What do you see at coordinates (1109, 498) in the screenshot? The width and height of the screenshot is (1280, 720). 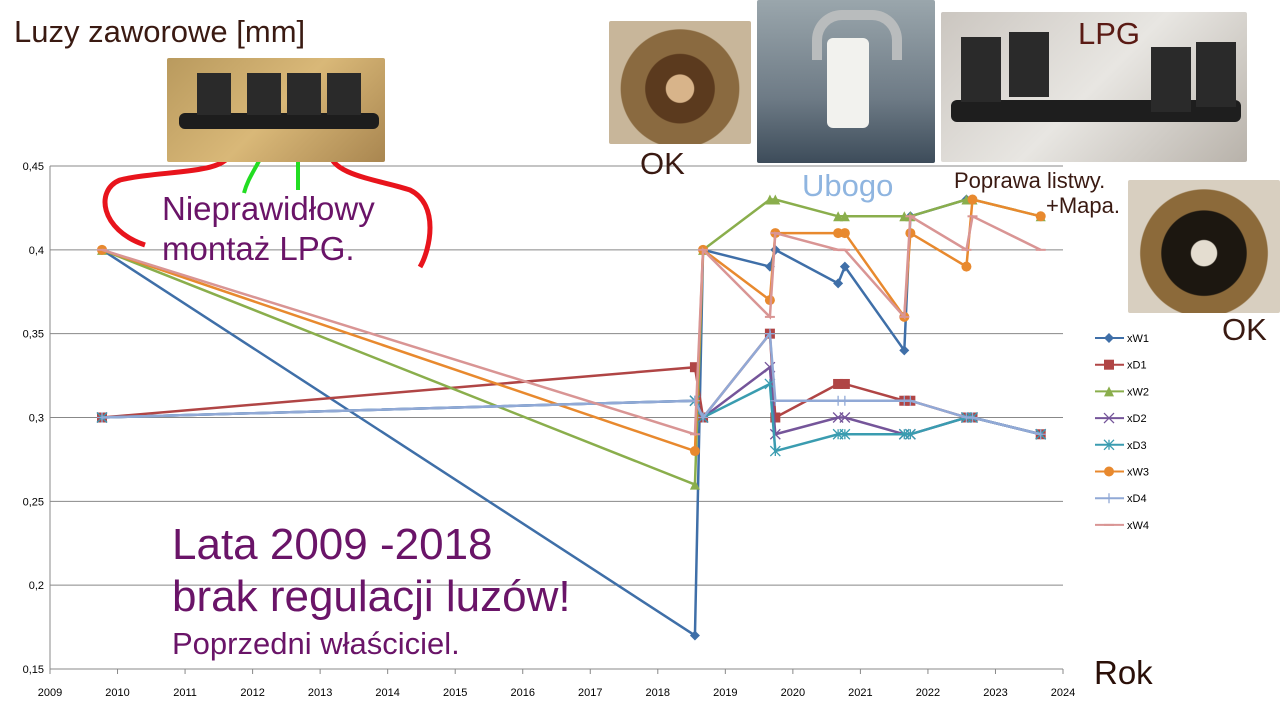 I see `legend-marker-xD4` at bounding box center [1109, 498].